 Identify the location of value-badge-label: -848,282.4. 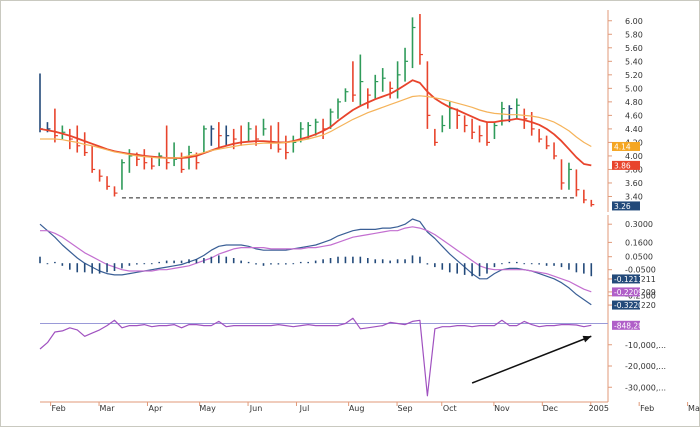
(634, 325).